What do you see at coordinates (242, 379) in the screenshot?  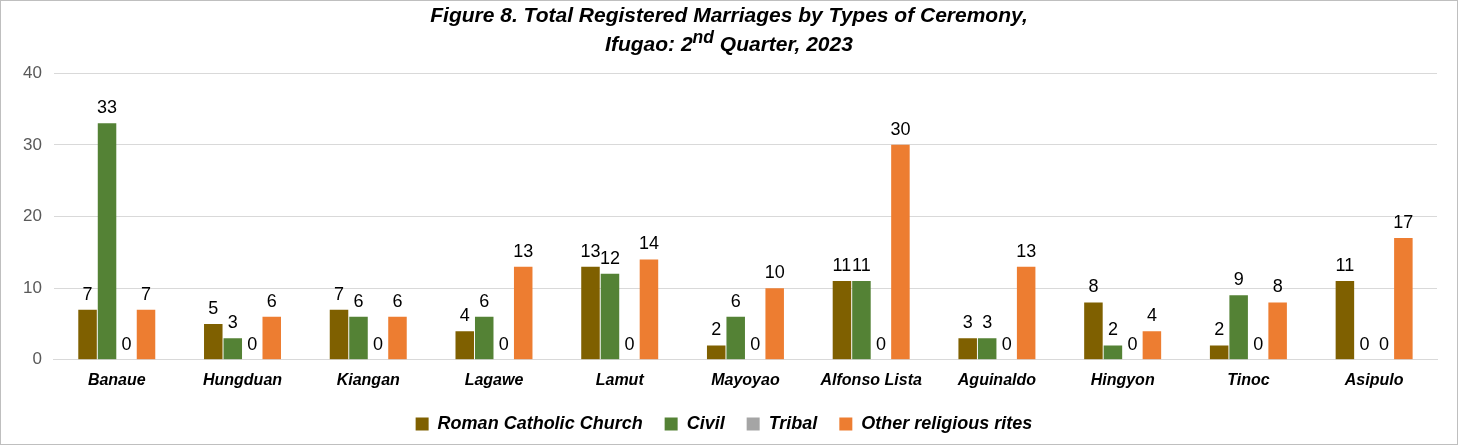 I see `x-tick-label: Hungduan` at bounding box center [242, 379].